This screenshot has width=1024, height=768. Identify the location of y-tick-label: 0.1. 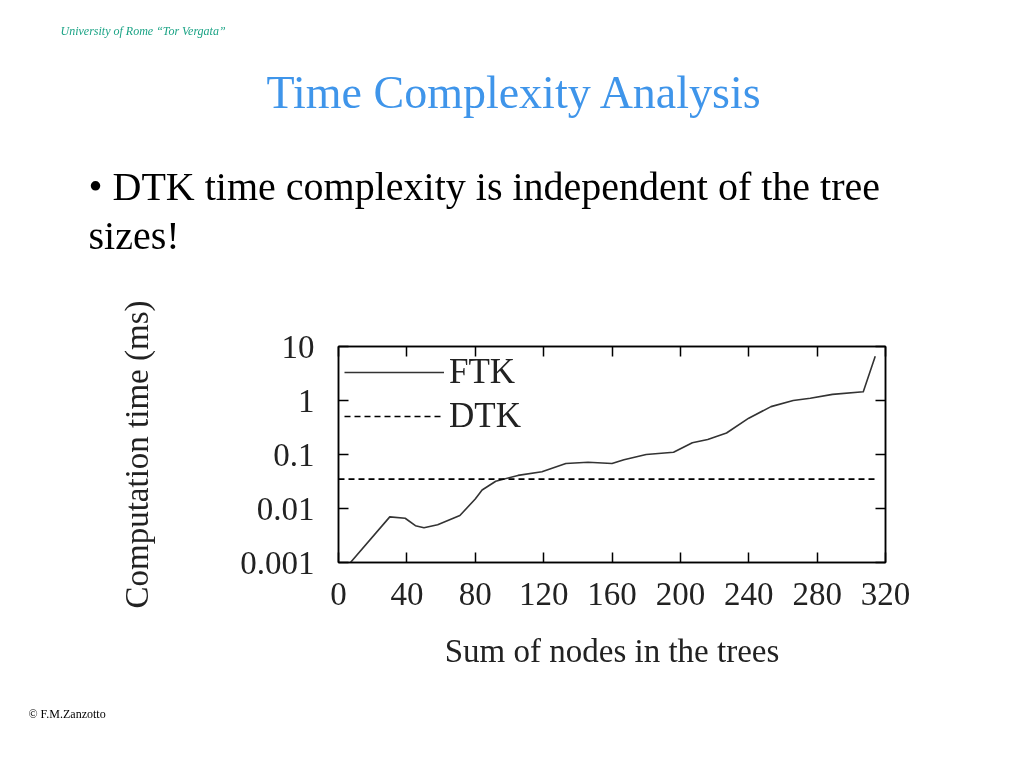
(294, 454).